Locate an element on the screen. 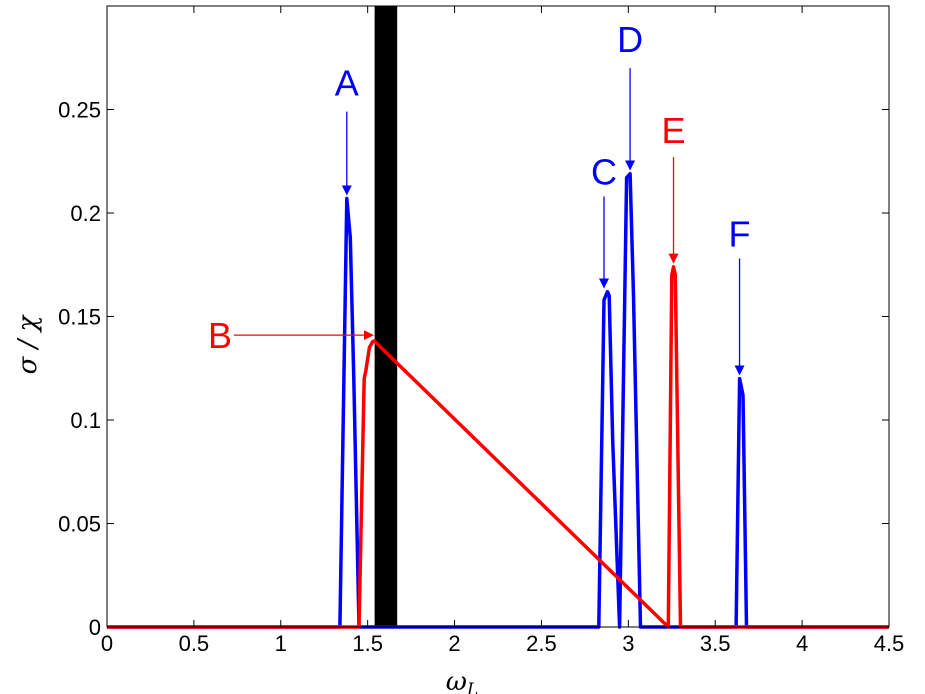 This screenshot has width=925, height=694. x-tick-label: 3 is located at coordinates (628, 643).